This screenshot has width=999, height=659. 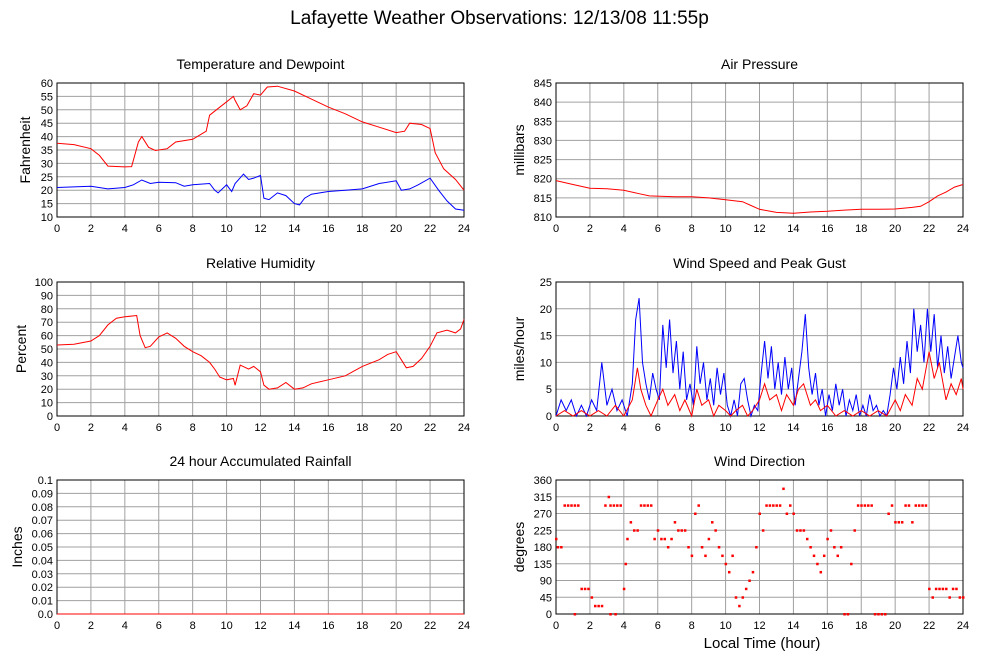 What do you see at coordinates (193, 229) in the screenshot?
I see `x-tick-label: 8` at bounding box center [193, 229].